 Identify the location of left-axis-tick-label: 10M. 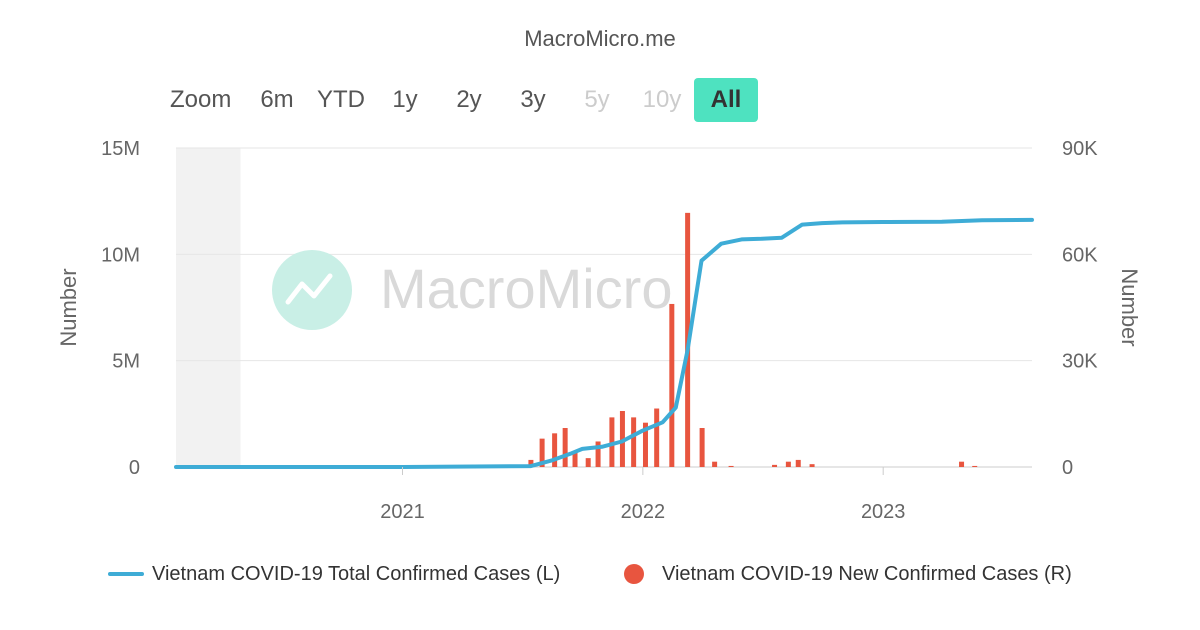
(120, 255).